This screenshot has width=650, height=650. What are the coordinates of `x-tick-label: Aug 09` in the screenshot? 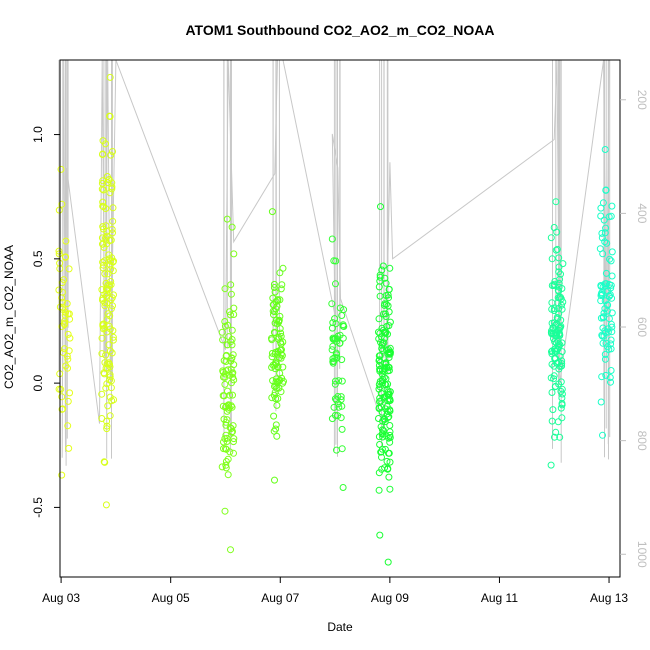 It's located at (390, 598).